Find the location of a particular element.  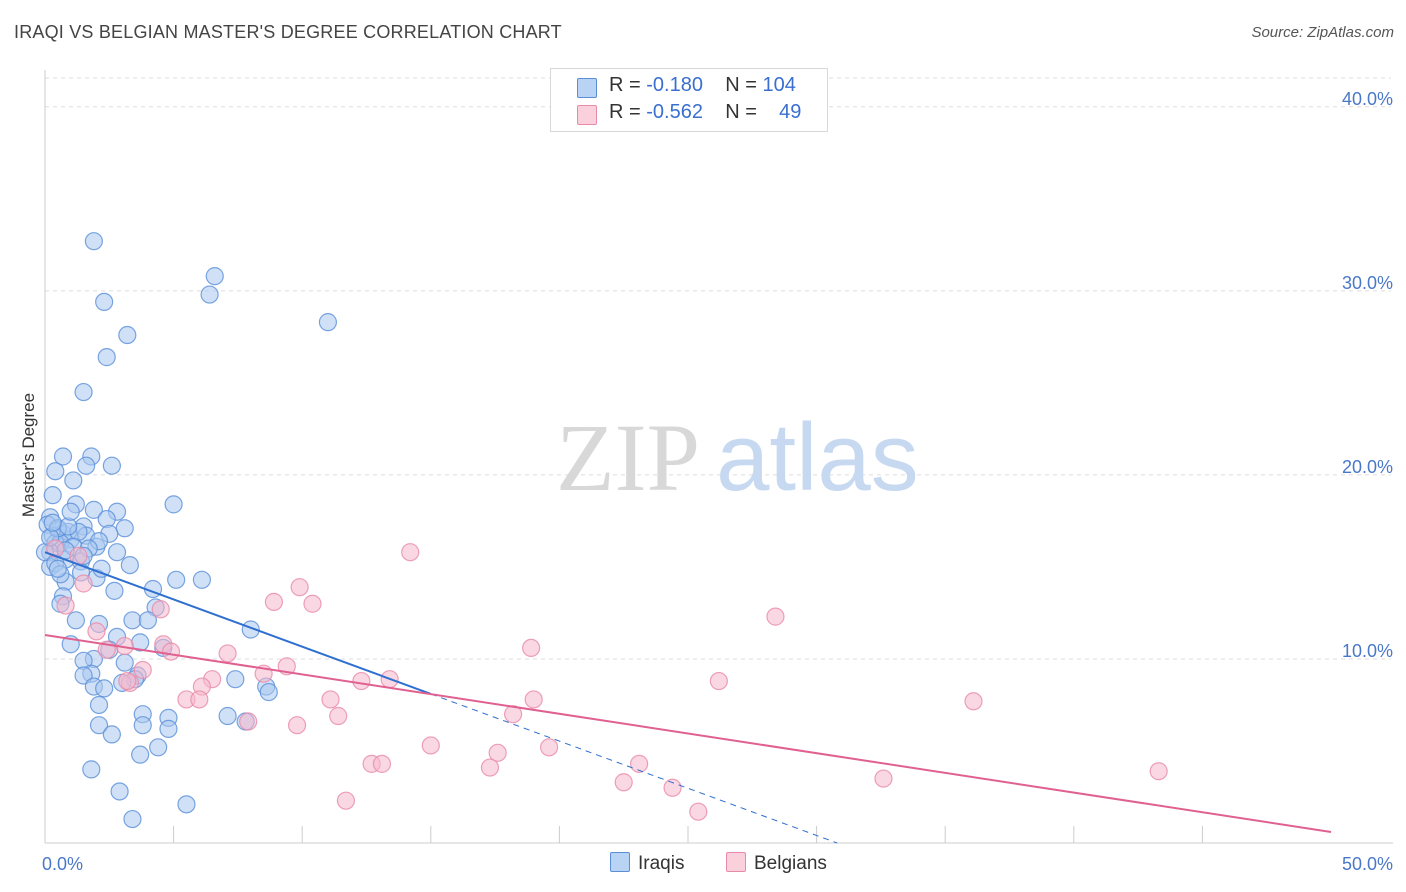

y-tick-label: 10.0% is located at coordinates (1367, 651).